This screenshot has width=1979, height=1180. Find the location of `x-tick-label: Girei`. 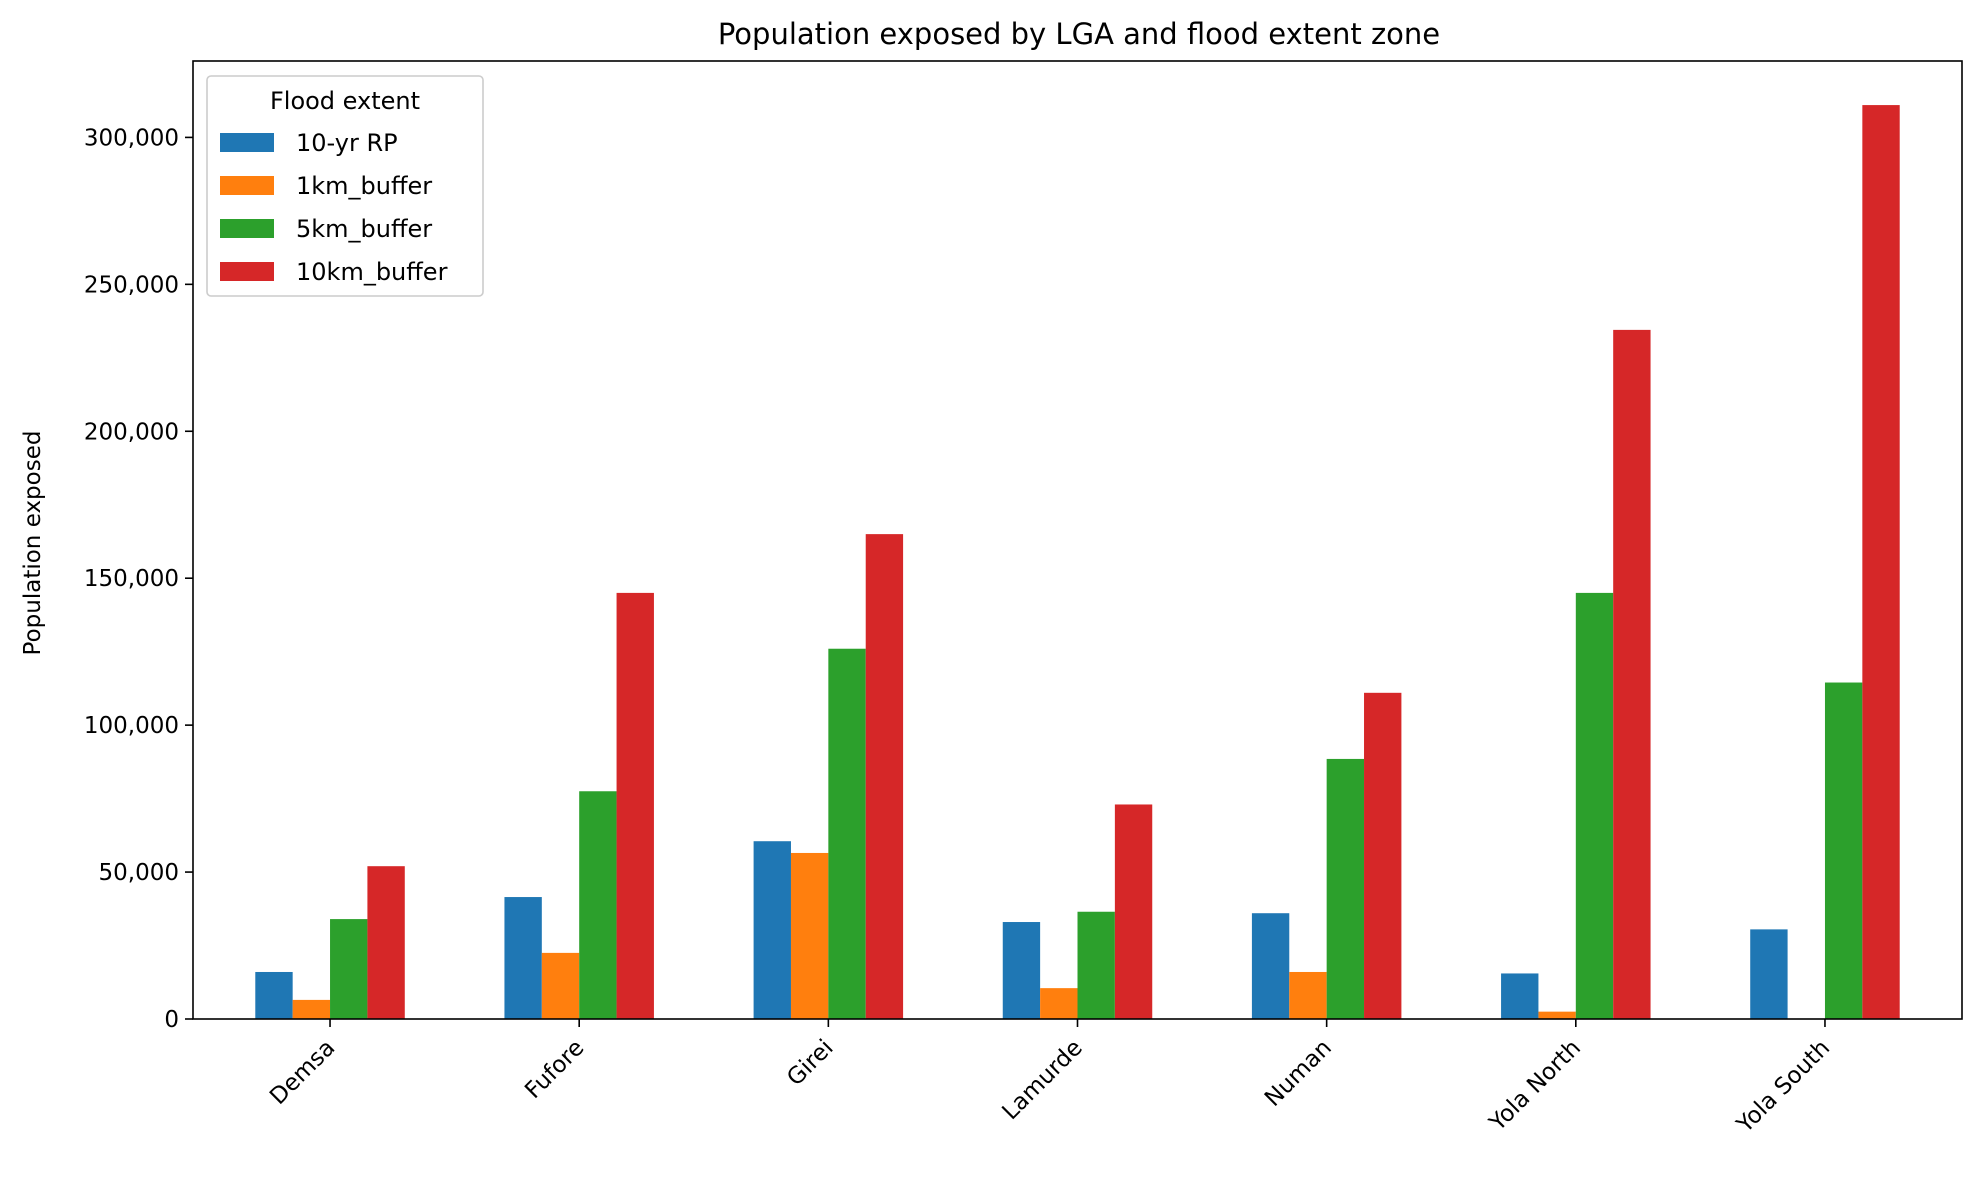

x-tick-label: Girei is located at coordinates (810, 1063).